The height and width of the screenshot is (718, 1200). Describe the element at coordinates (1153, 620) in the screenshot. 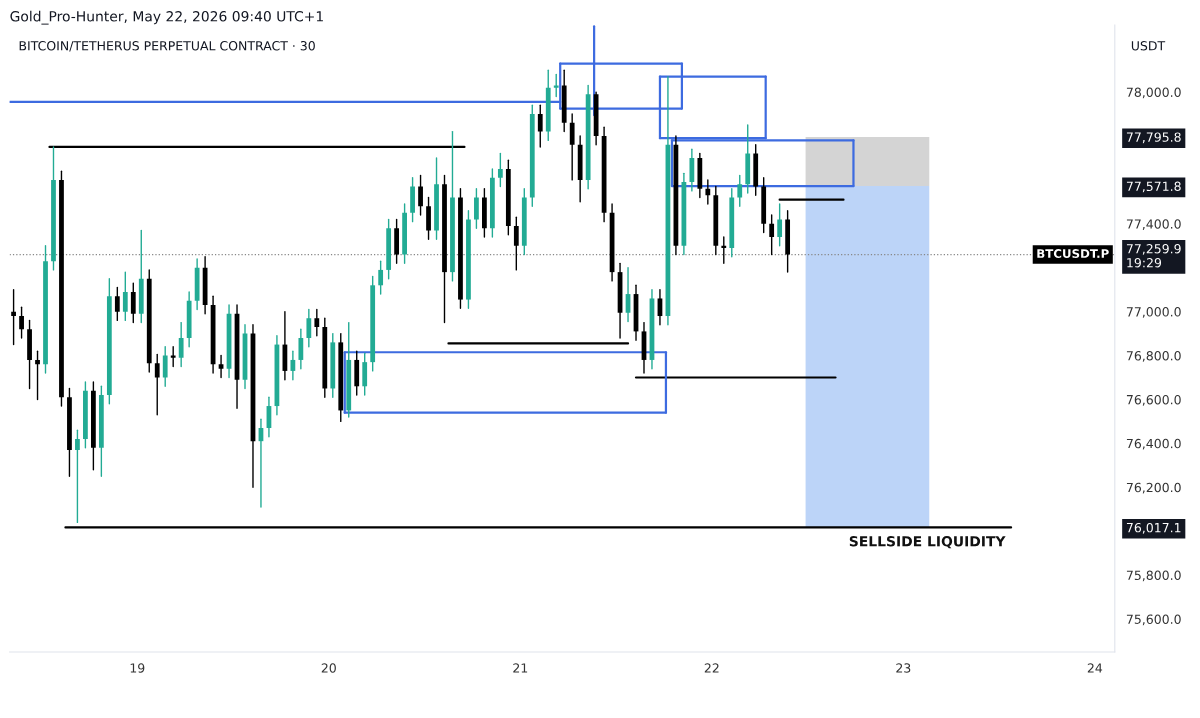

I see `y-tick-label: 75,600.0` at that location.